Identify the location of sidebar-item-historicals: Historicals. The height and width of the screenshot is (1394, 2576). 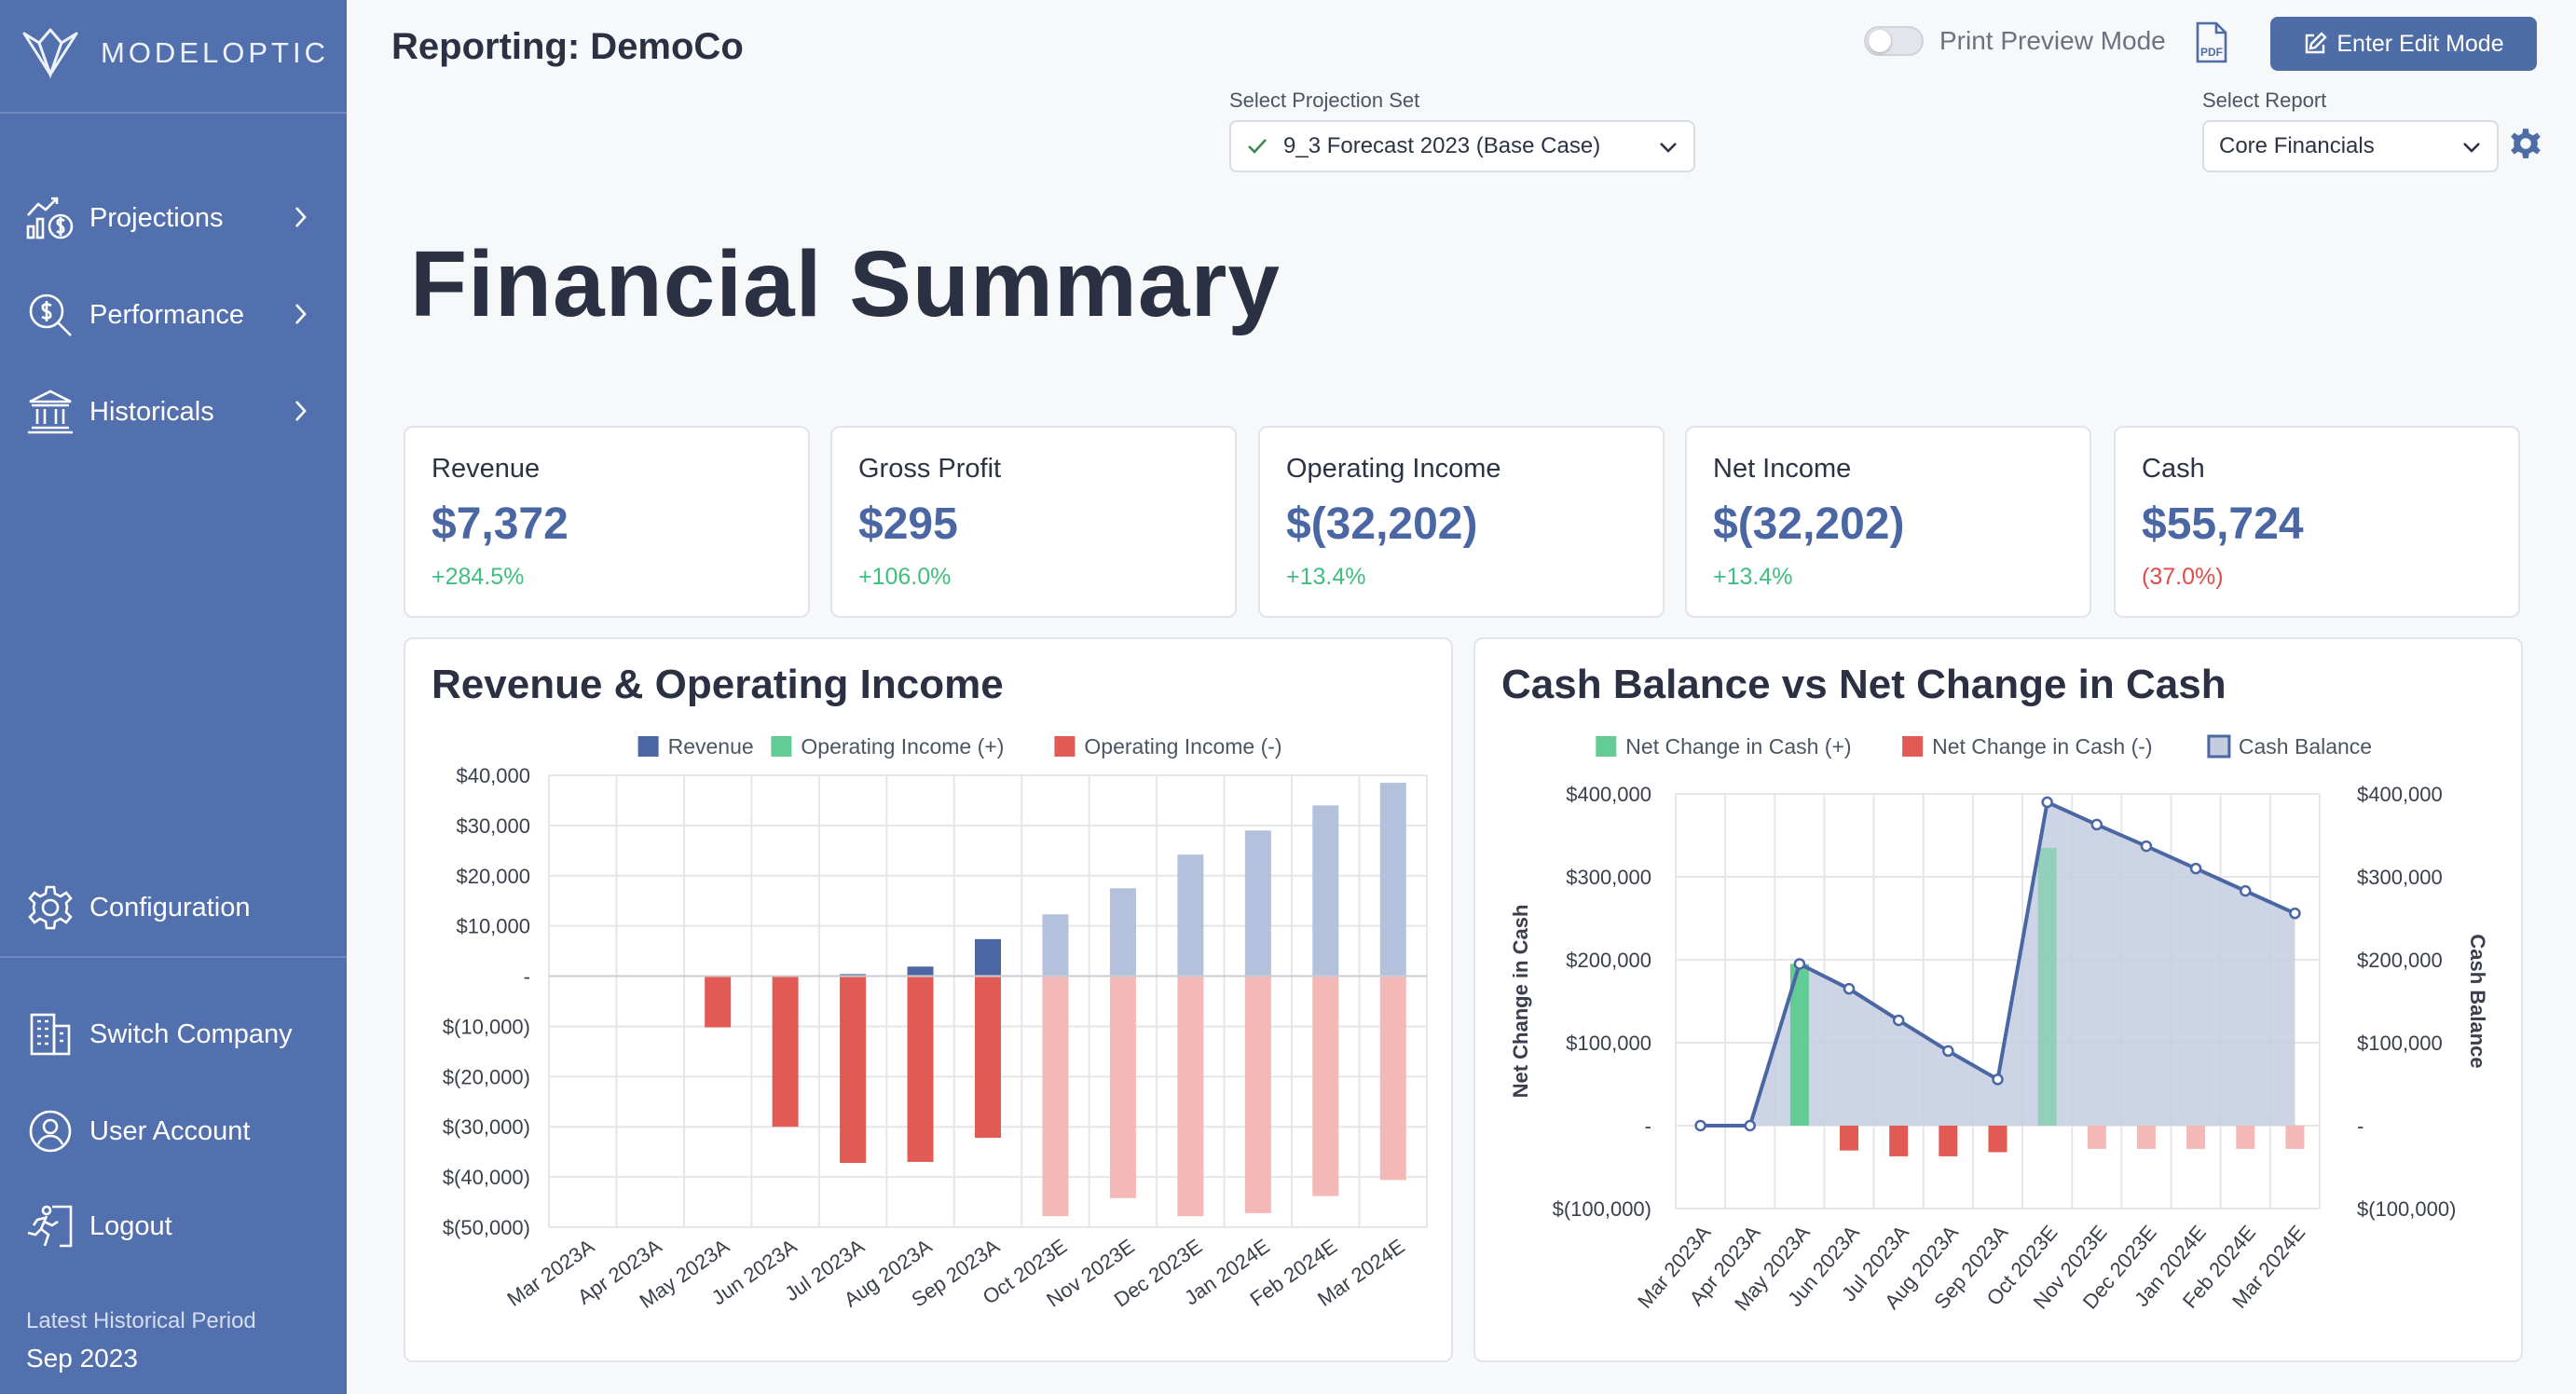
(176, 412).